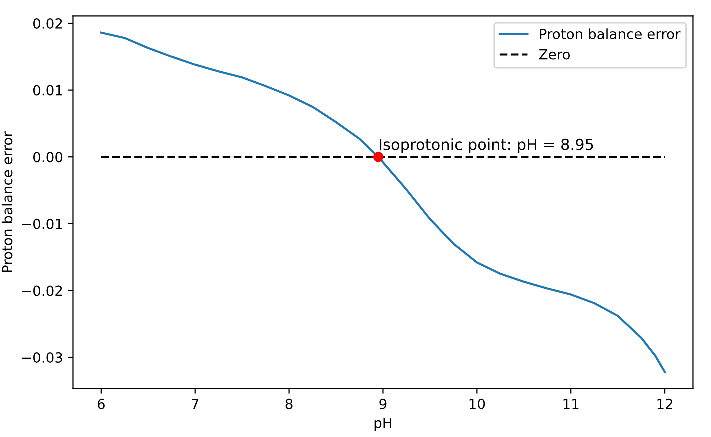 Image resolution: width=711 pixels, height=437 pixels. Describe the element at coordinates (665, 404) in the screenshot. I see `x-tick-label: 12` at that location.